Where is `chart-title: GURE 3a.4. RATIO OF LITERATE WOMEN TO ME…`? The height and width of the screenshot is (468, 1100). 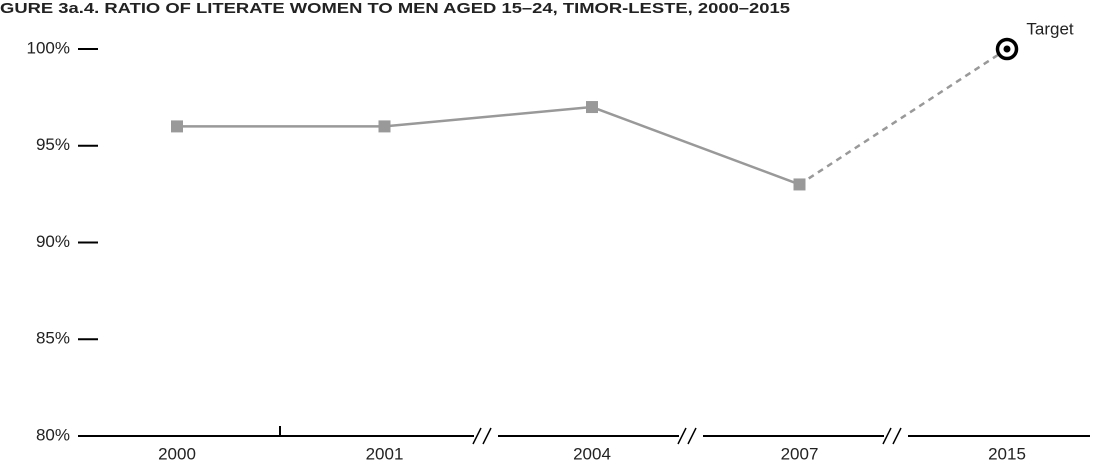
chart-title: GURE 3a.4. RATIO OF LITERATE WOMEN TO ME… is located at coordinates (395, 8).